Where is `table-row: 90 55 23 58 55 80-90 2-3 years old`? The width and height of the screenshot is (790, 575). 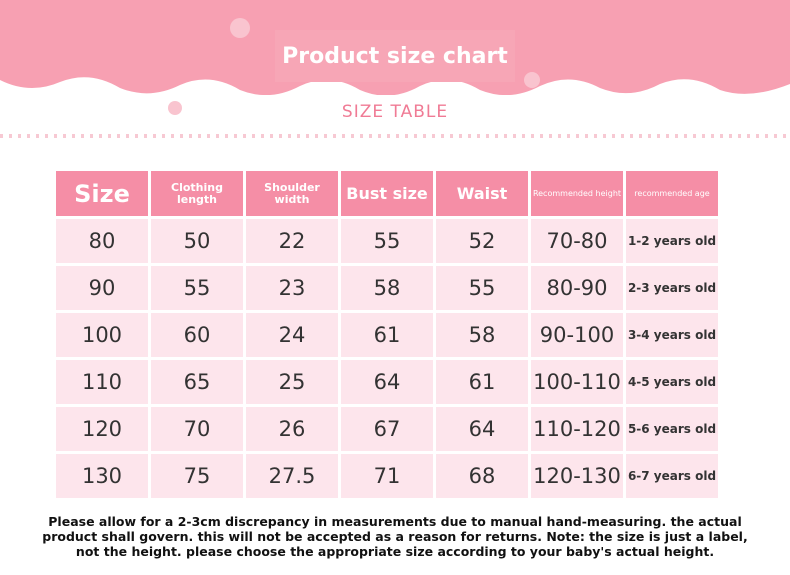 table-row: 90 55 23 58 55 80-90 2-3 years old is located at coordinates (387, 288).